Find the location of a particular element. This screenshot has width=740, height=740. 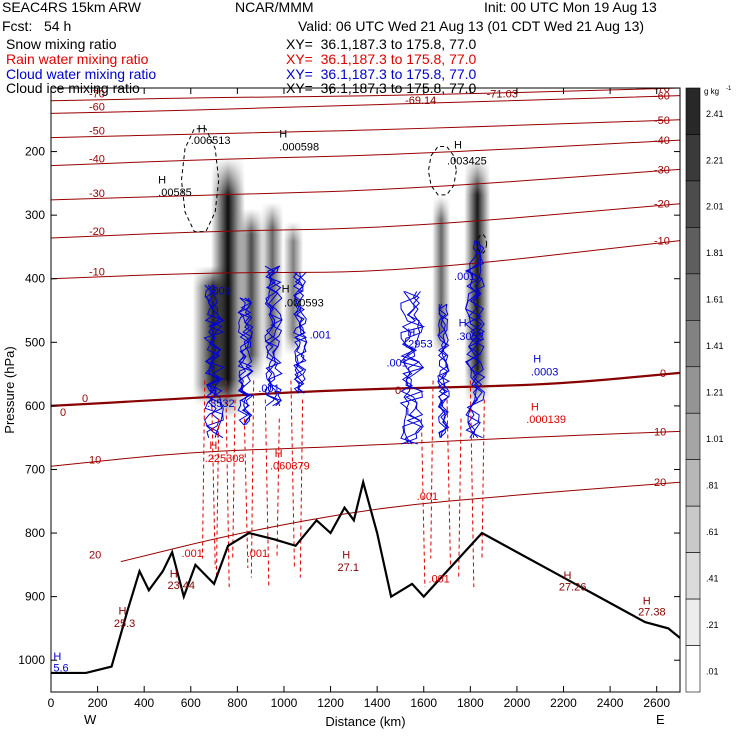

x-tick-label: 2600 is located at coordinates (656, 703).